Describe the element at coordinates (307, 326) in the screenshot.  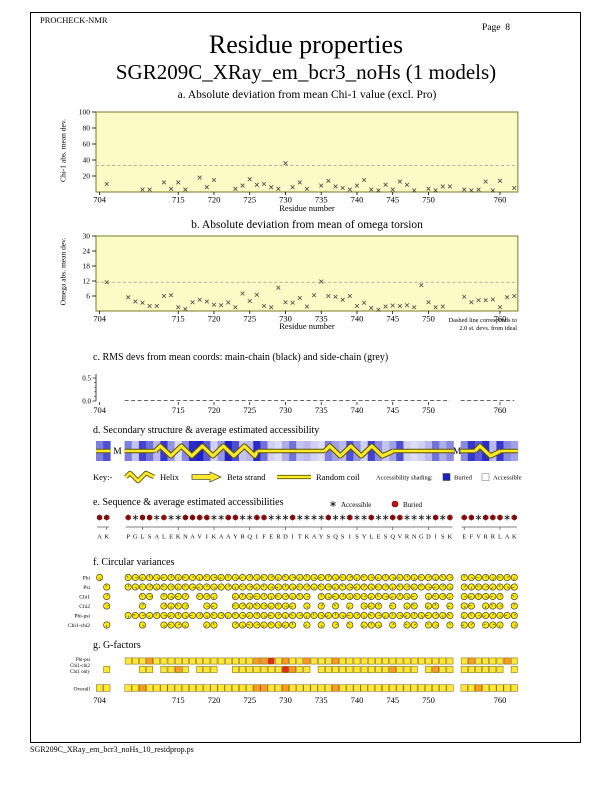
I see `panel-b-xlabel: Residue number` at that location.